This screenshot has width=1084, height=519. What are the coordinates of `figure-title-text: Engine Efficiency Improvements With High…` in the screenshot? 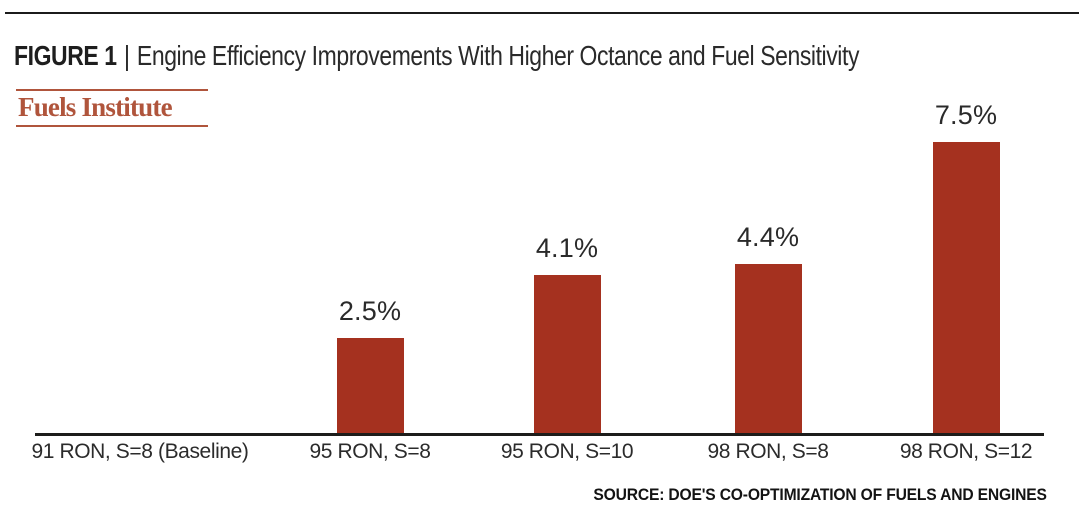 It's located at (498, 55).